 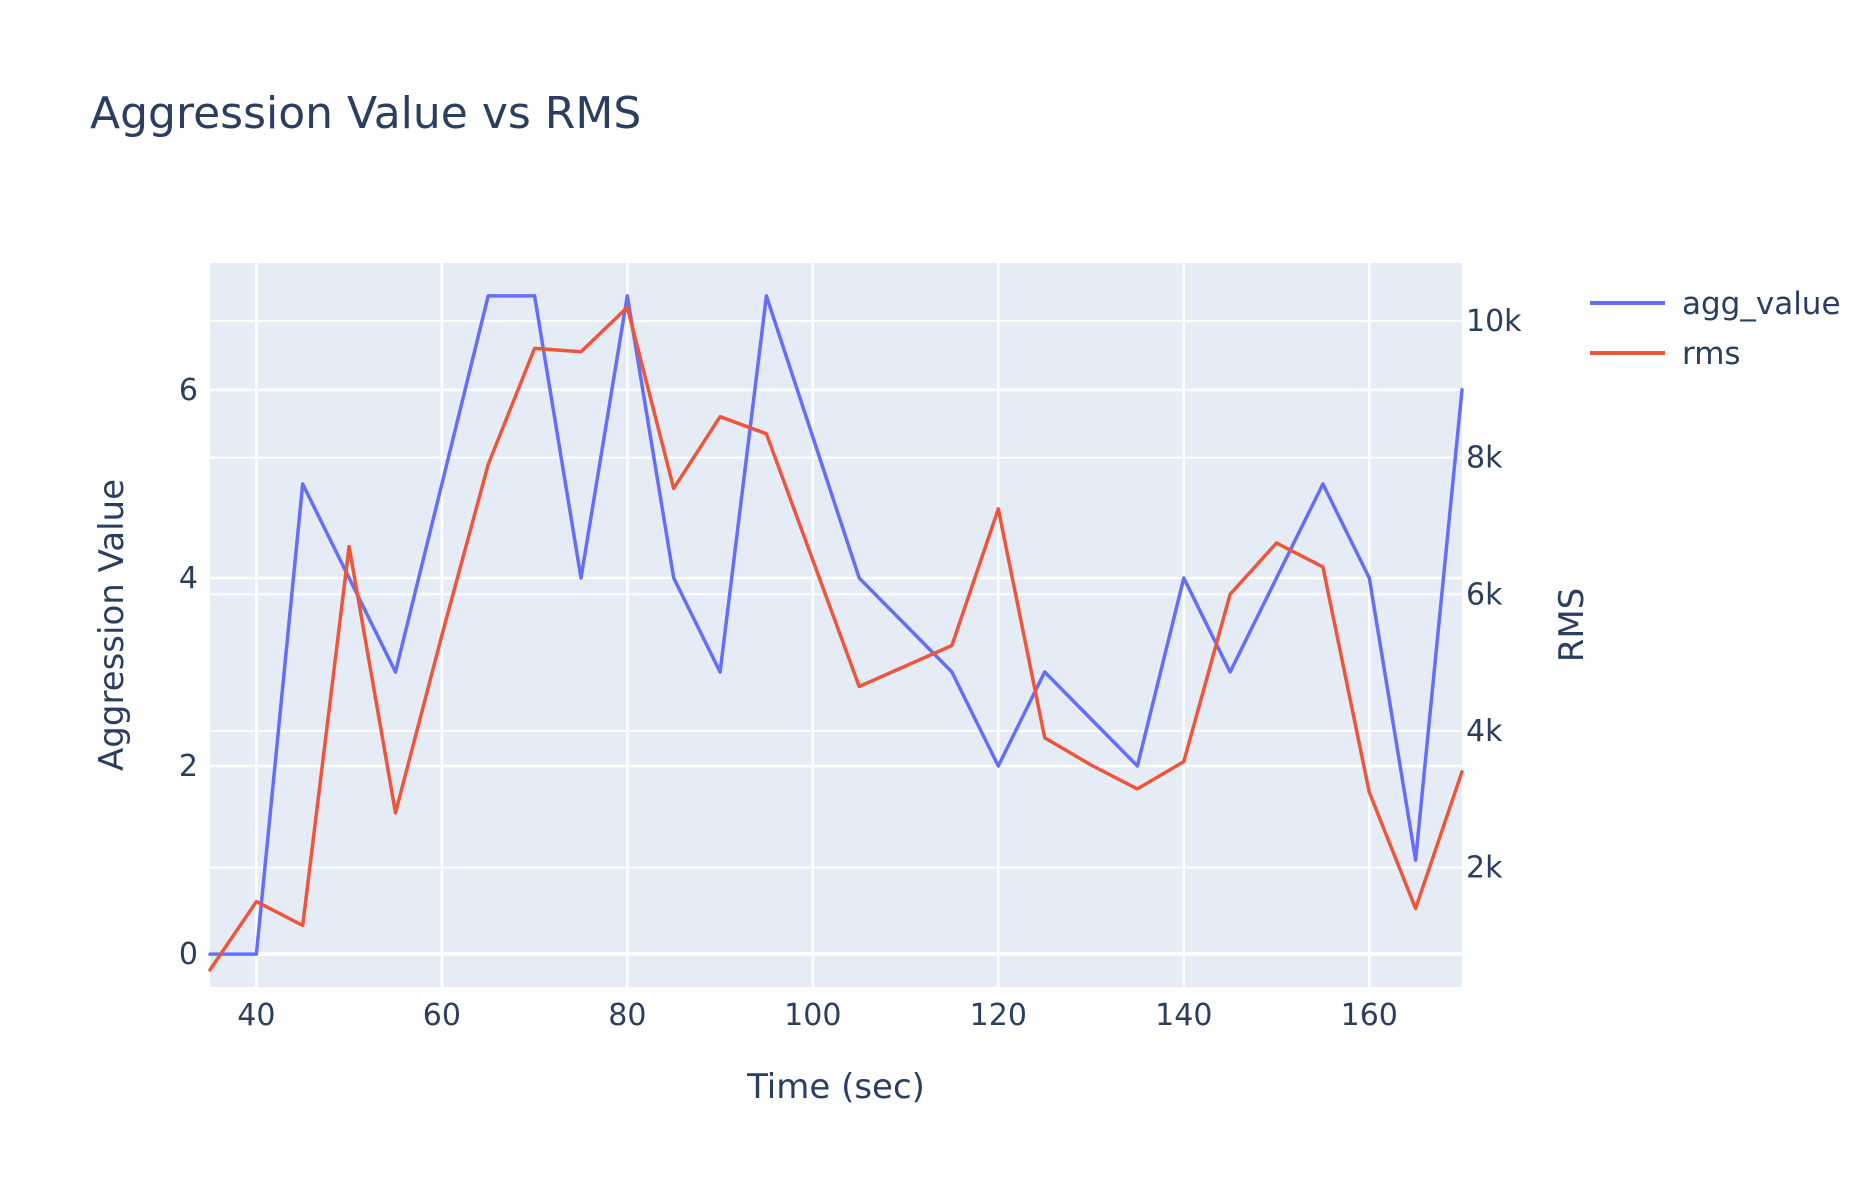 I want to click on y2-tick-label: 8k, so click(x=1484, y=458).